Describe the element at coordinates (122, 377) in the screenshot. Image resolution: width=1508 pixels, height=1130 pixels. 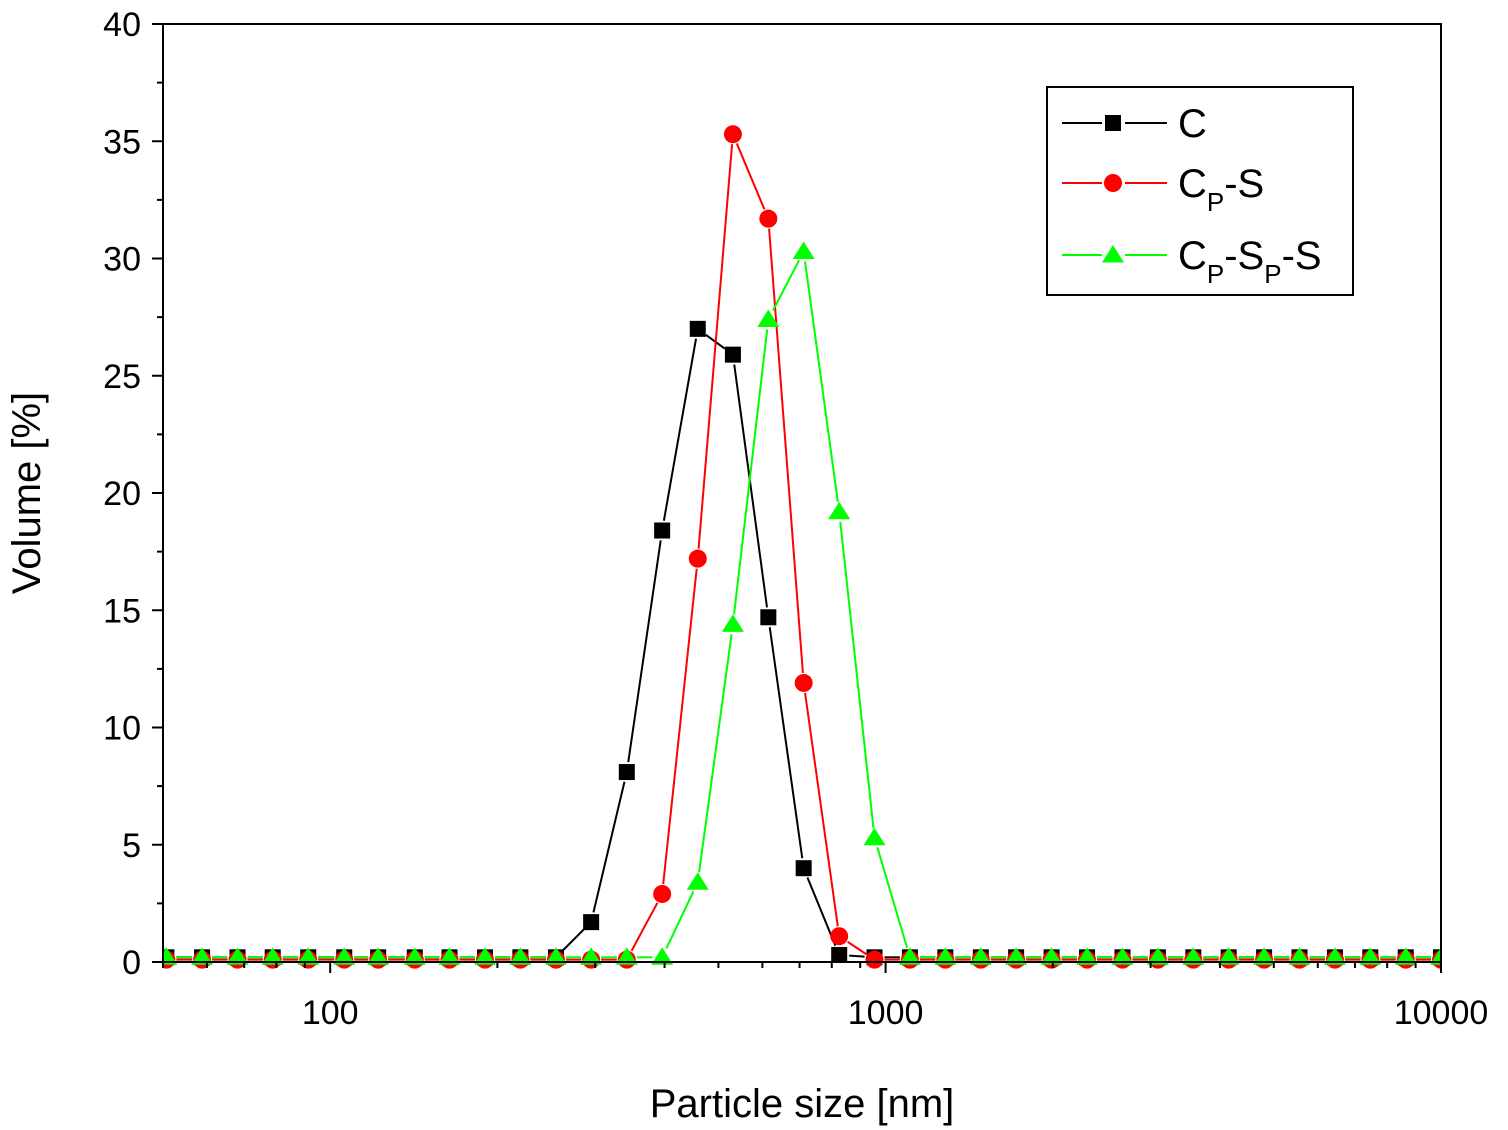
I see `y-tick-label: 25` at that location.